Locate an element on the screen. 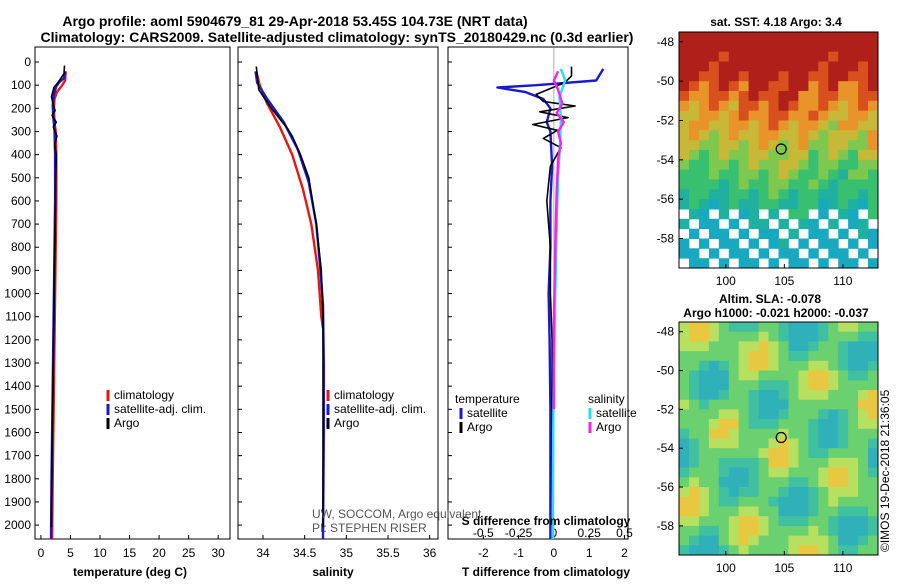 The width and height of the screenshot is (900, 585). depth-tick-label: 1200 is located at coordinates (17, 340).